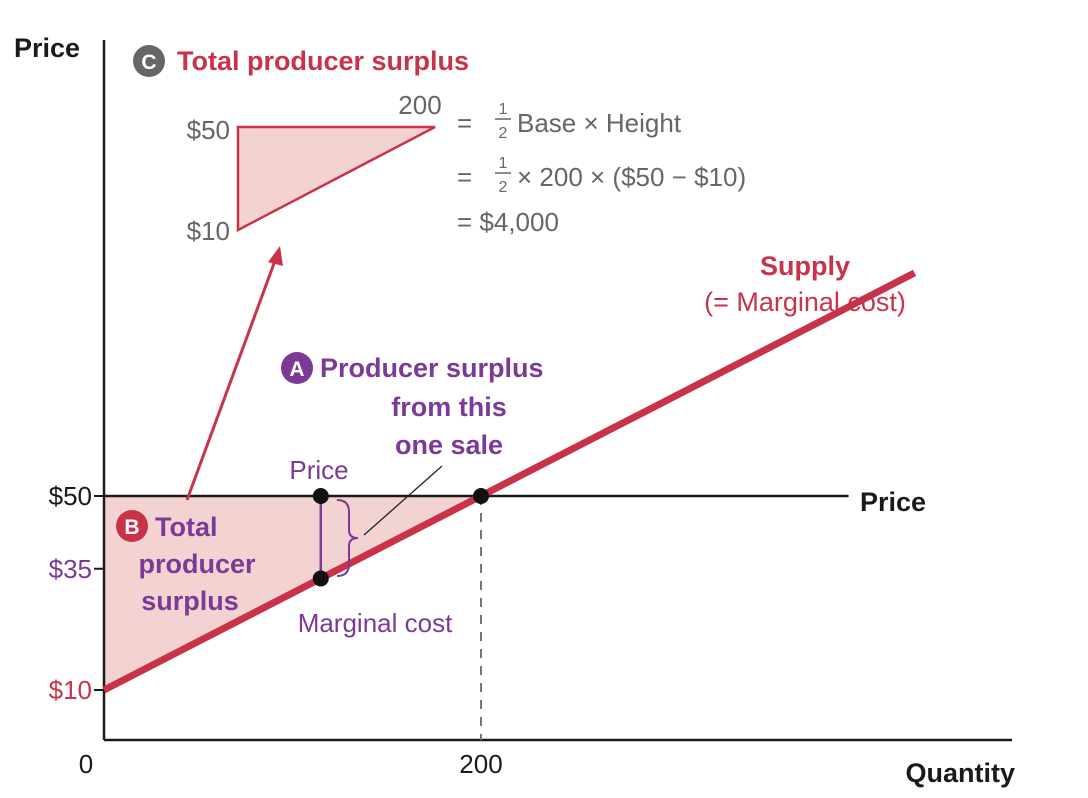 The height and width of the screenshot is (798, 1088). What do you see at coordinates (503, 133) in the screenshot?
I see `formula-half-den-1: 2` at bounding box center [503, 133].